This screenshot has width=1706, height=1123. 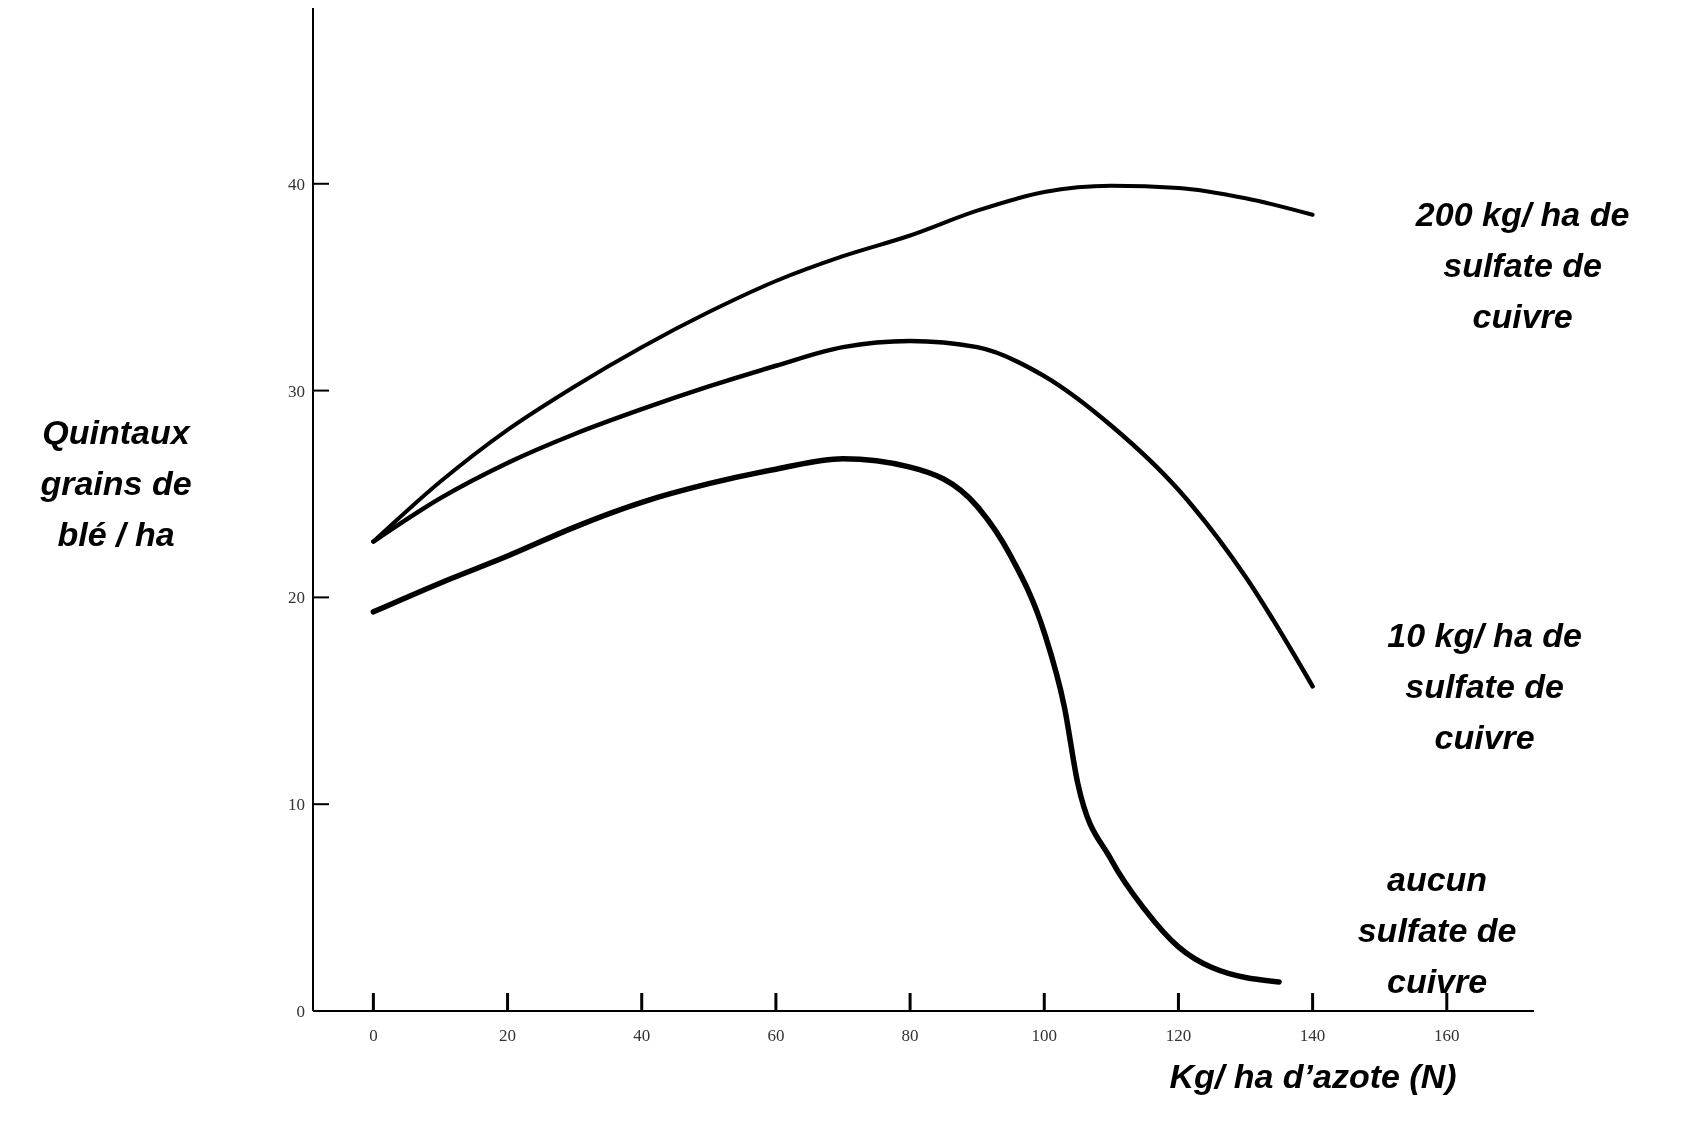 What do you see at coordinates (296, 391) in the screenshot?
I see `y-tick-label: 30` at bounding box center [296, 391].